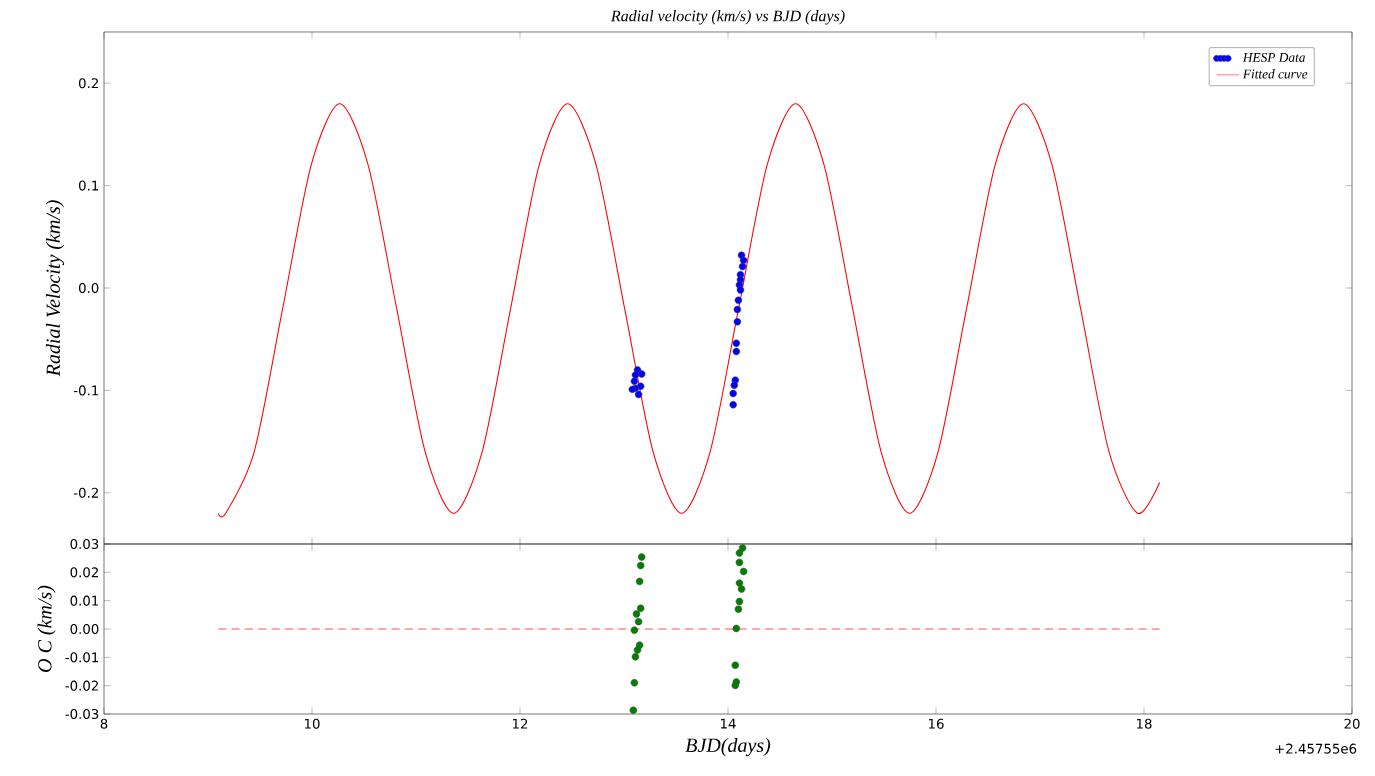 The image size is (1375, 776). What do you see at coordinates (84, 572) in the screenshot?
I see `y-tick-label: 0.02` at bounding box center [84, 572].